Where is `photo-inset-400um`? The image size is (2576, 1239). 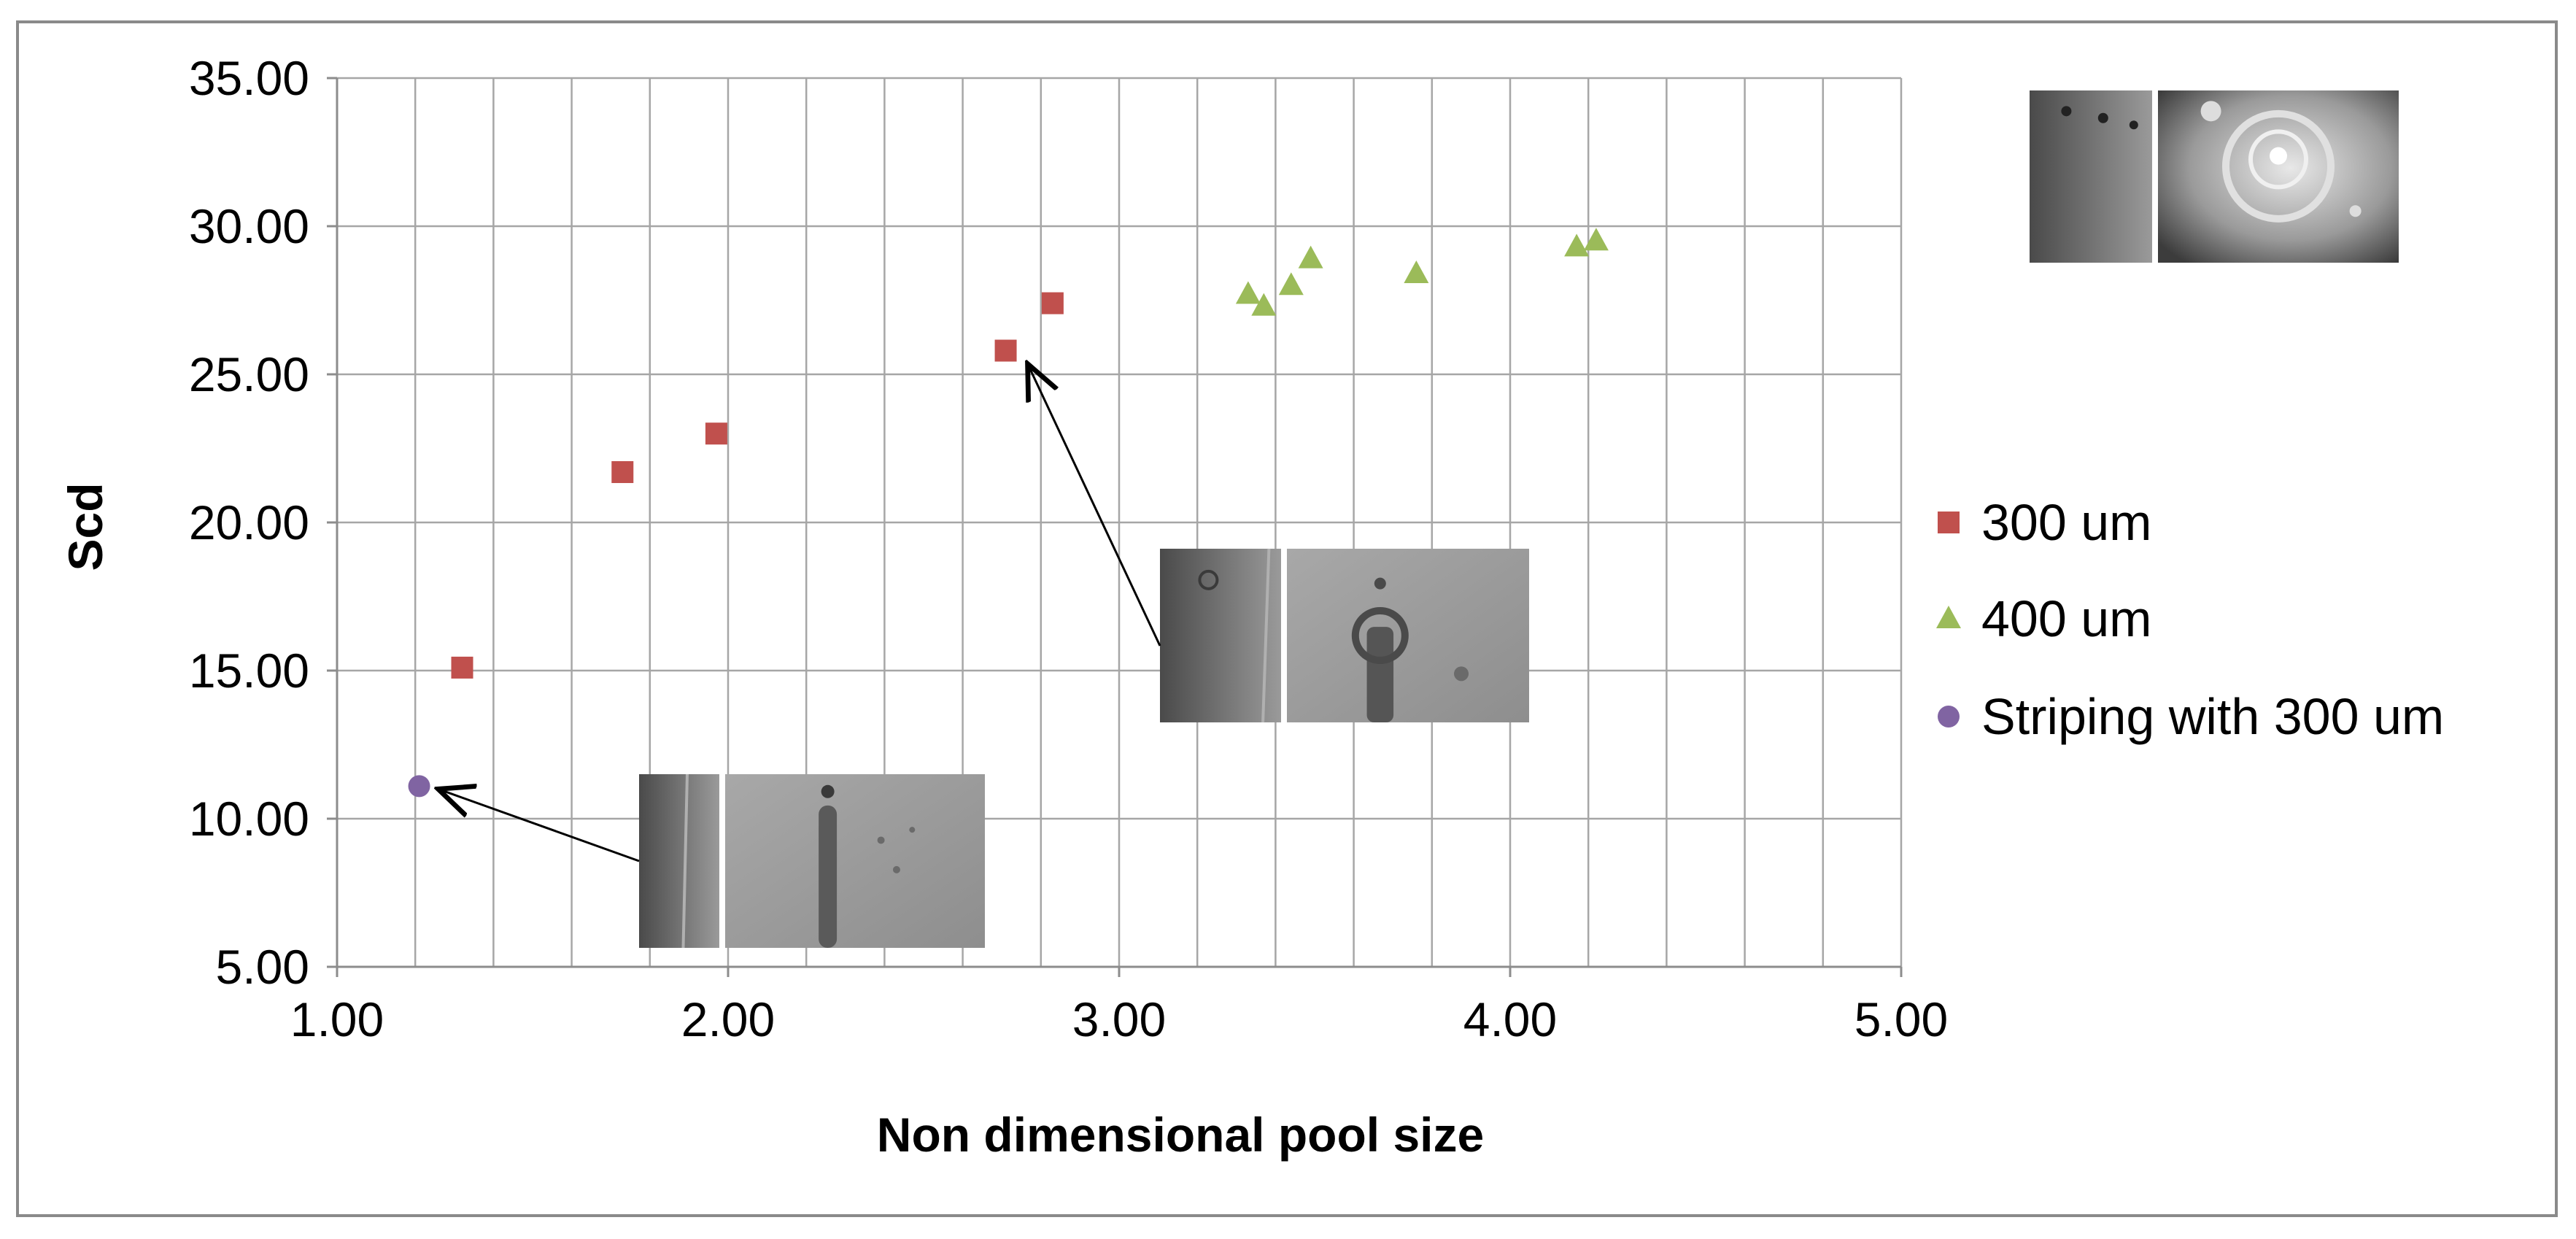 photo-inset-400um is located at coordinates (2214, 176).